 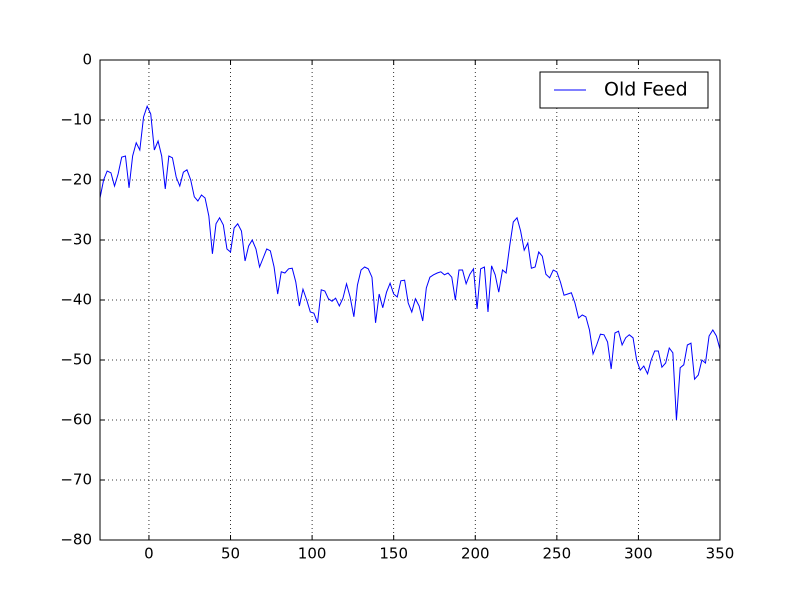 What do you see at coordinates (76, 360) in the screenshot?
I see `y-tick-label: −50` at bounding box center [76, 360].